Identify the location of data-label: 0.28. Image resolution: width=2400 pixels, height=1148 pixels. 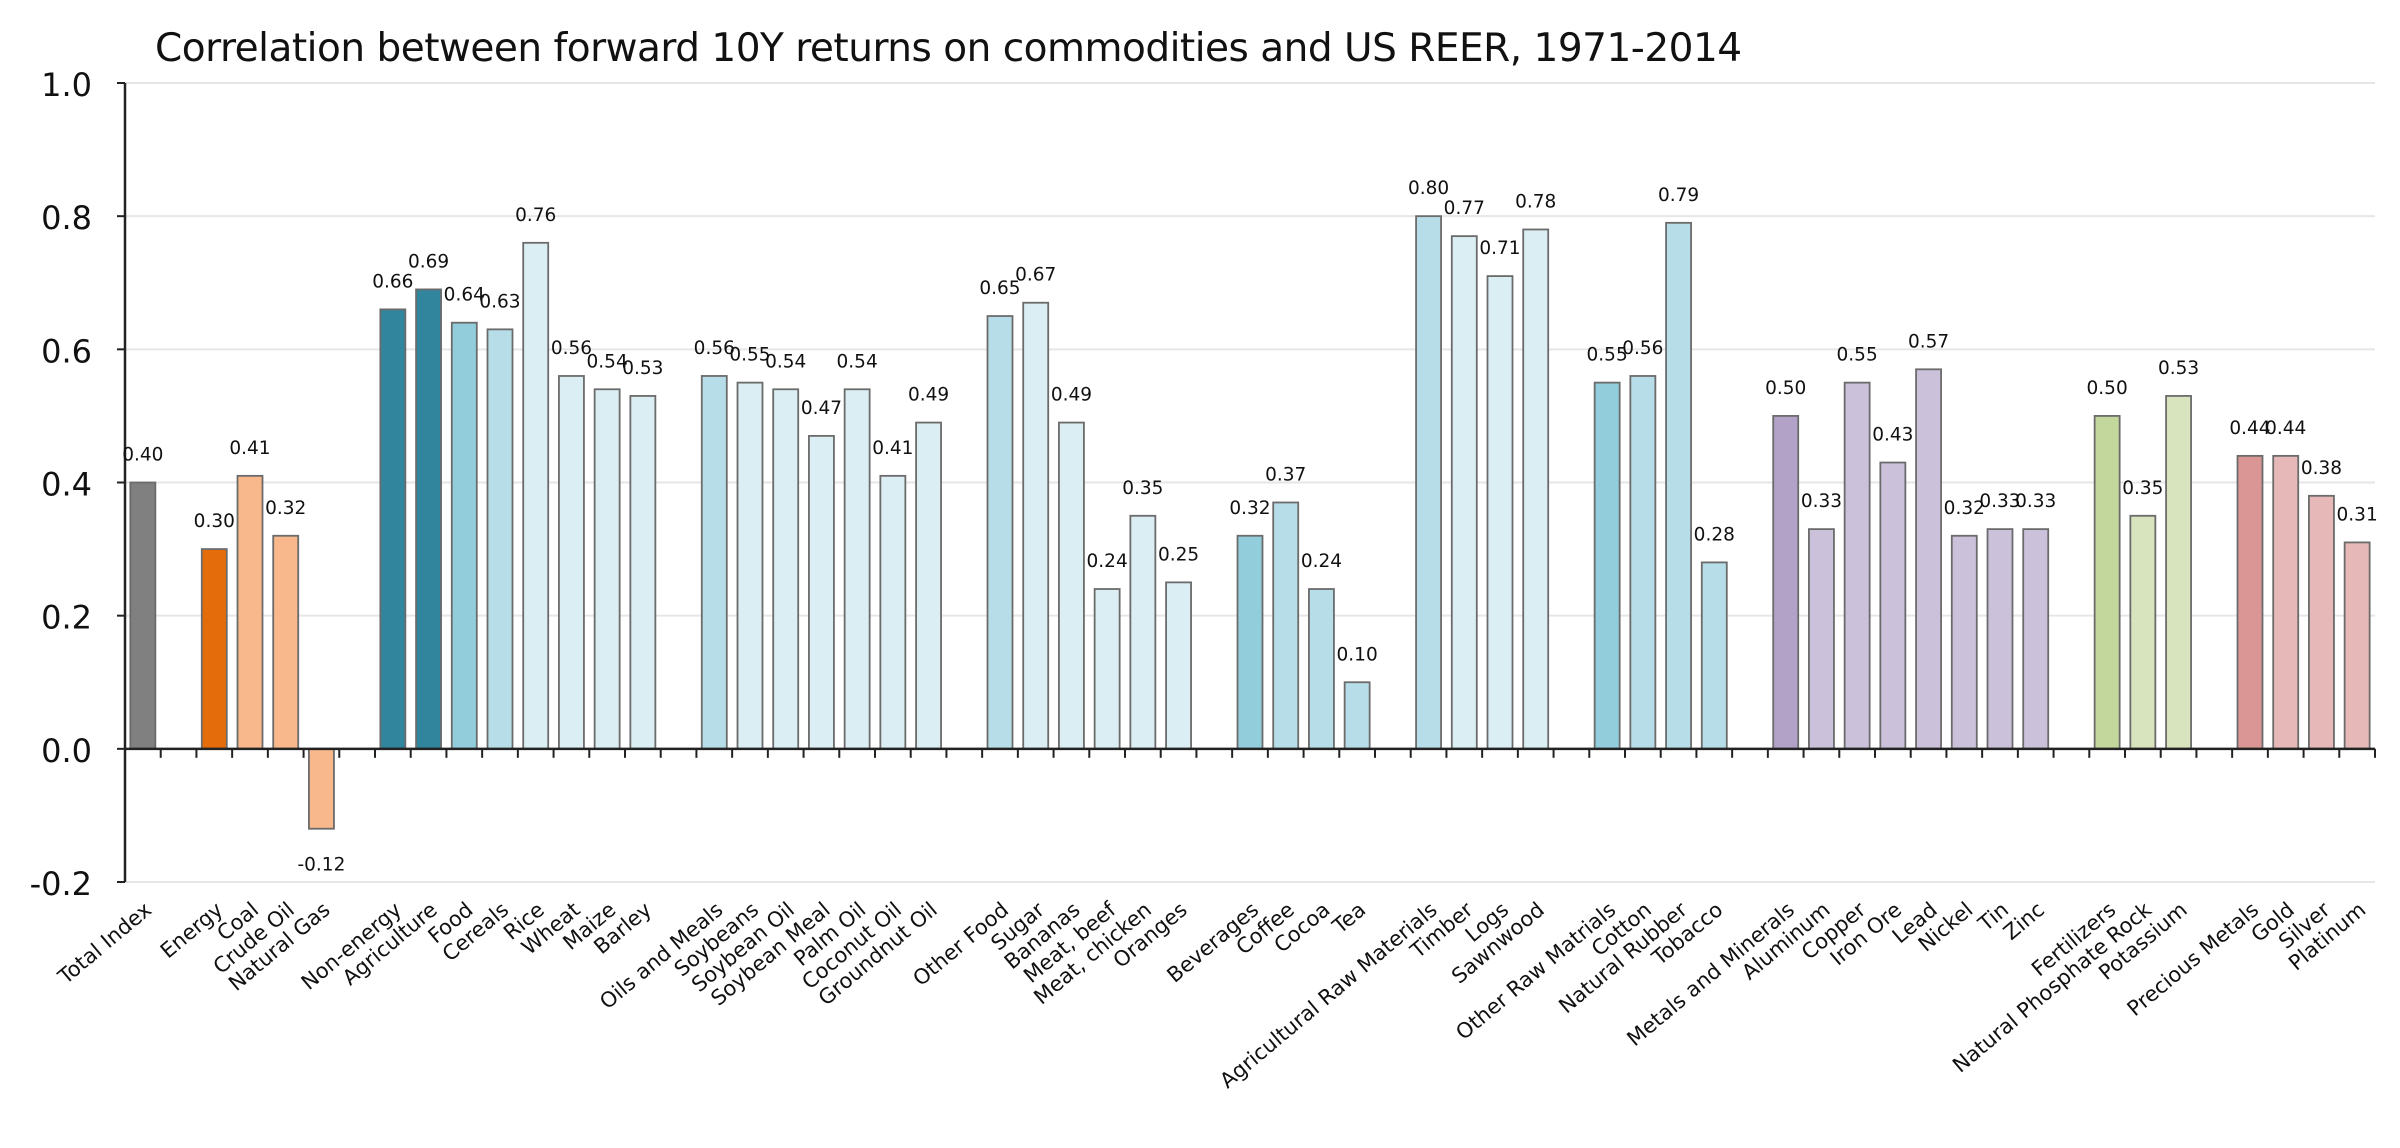
(1714, 534).